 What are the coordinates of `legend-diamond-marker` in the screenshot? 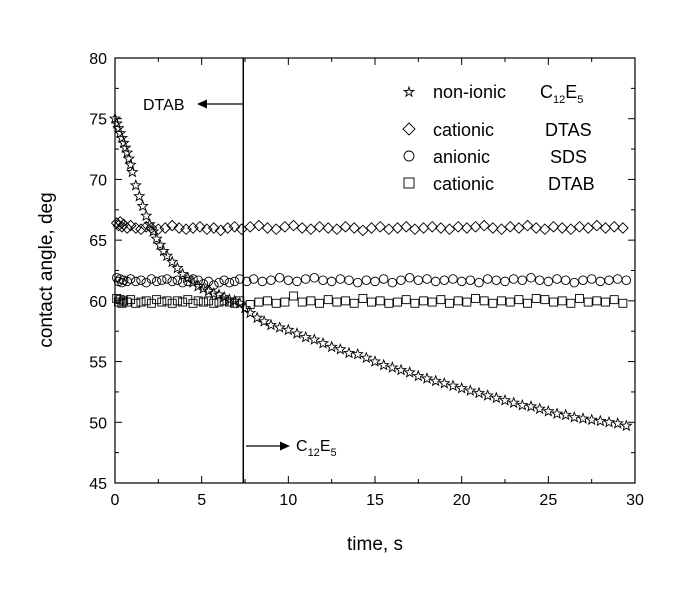 It's located at (409, 129).